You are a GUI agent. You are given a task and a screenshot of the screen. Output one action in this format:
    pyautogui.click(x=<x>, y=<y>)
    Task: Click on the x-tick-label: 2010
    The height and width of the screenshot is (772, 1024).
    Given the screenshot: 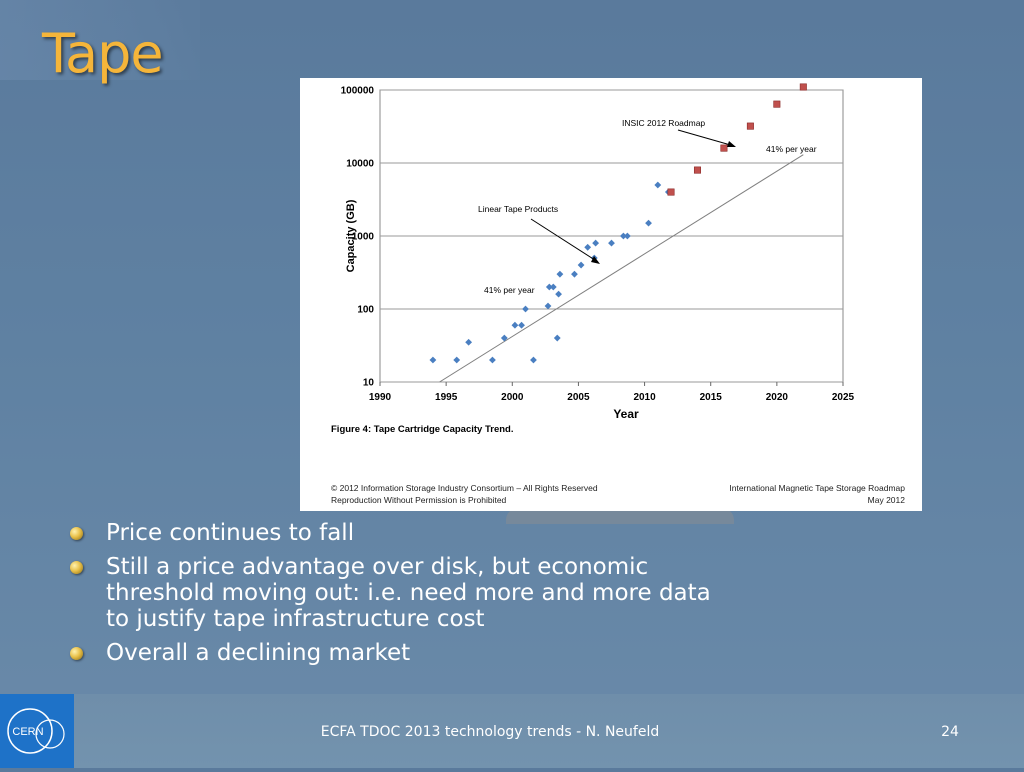 What is the action you would take?
    pyautogui.click(x=644, y=397)
    